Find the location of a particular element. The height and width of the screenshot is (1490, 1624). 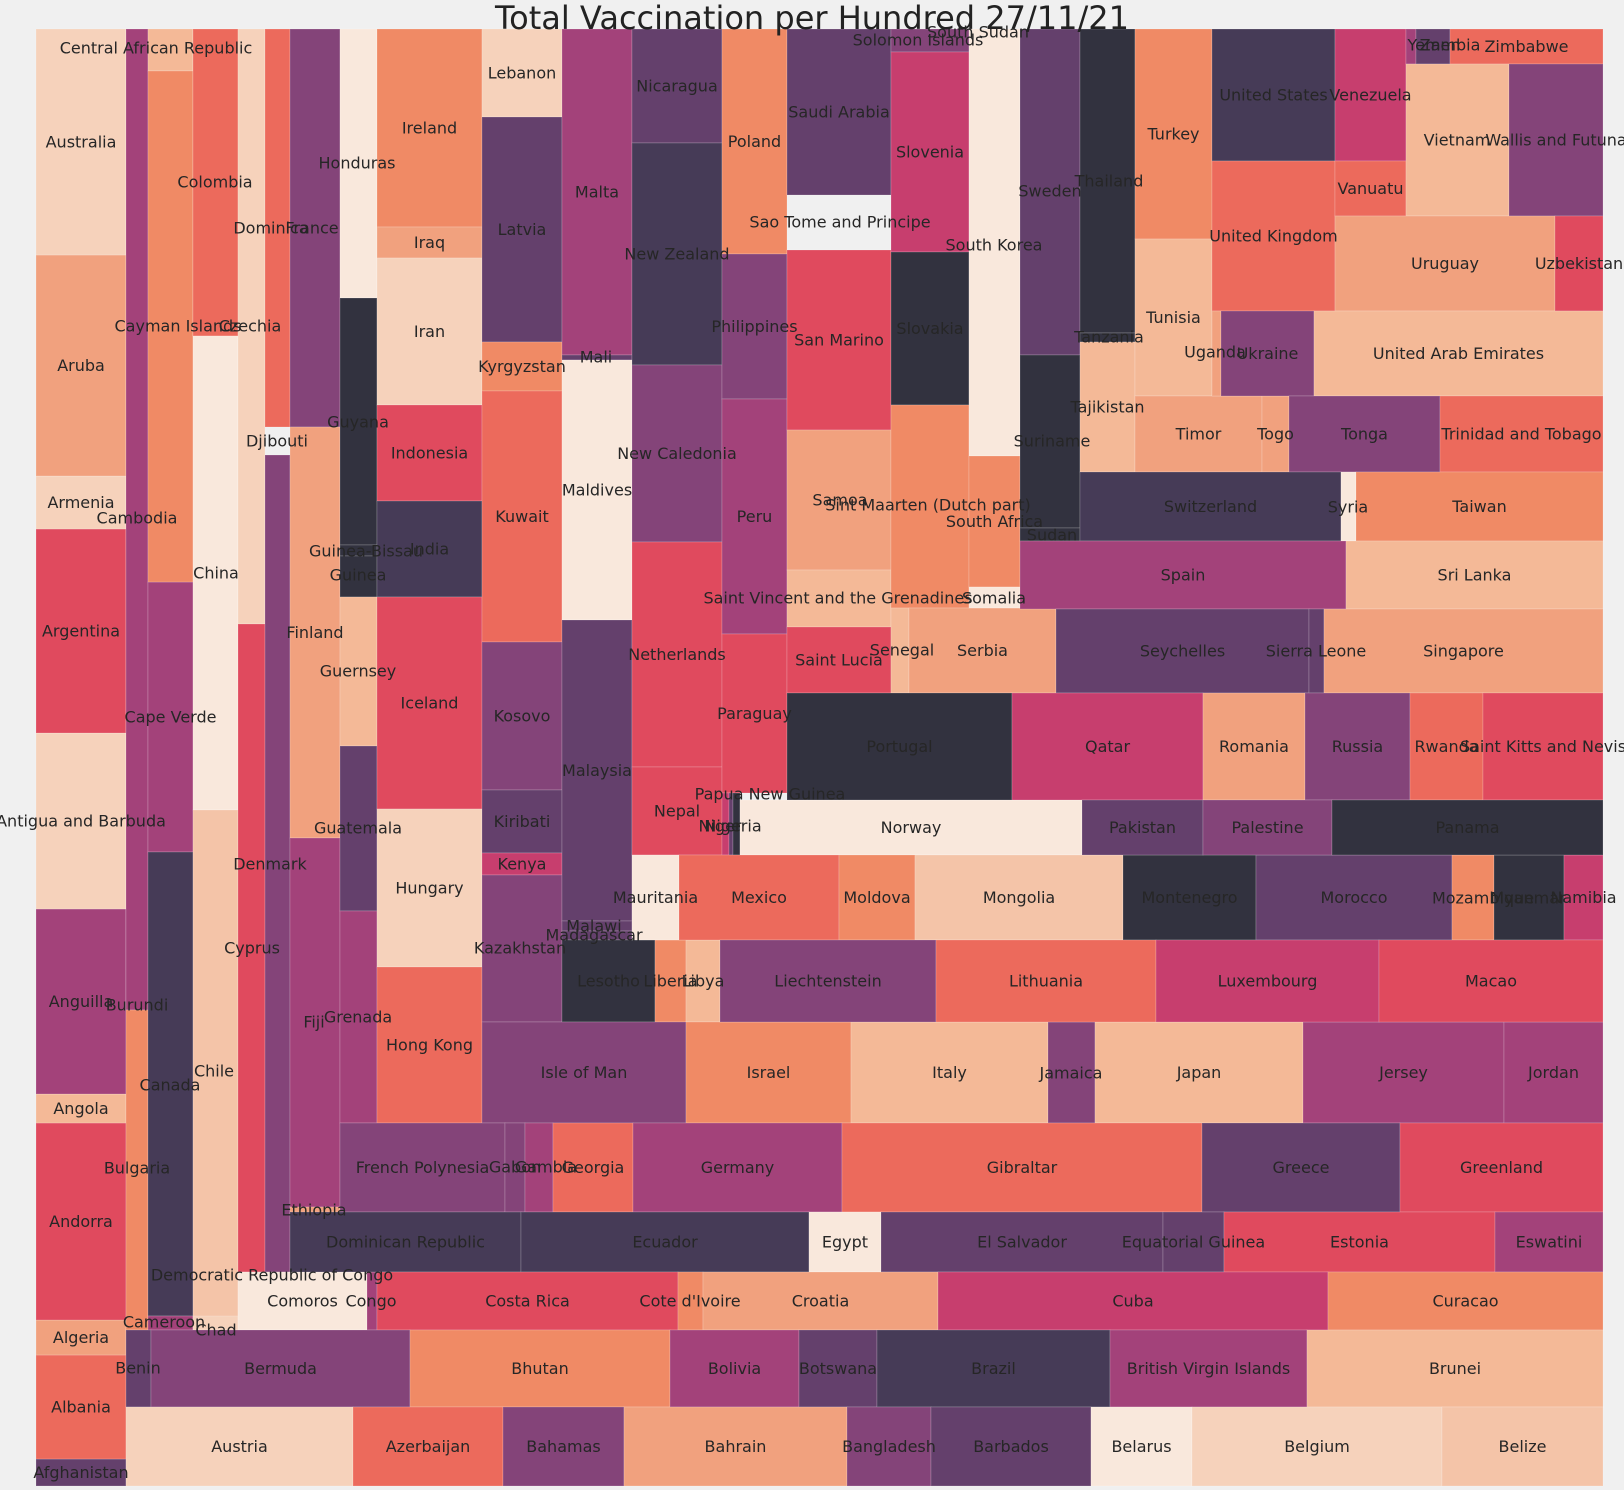

tile-kosovo is located at coordinates (522, 716).